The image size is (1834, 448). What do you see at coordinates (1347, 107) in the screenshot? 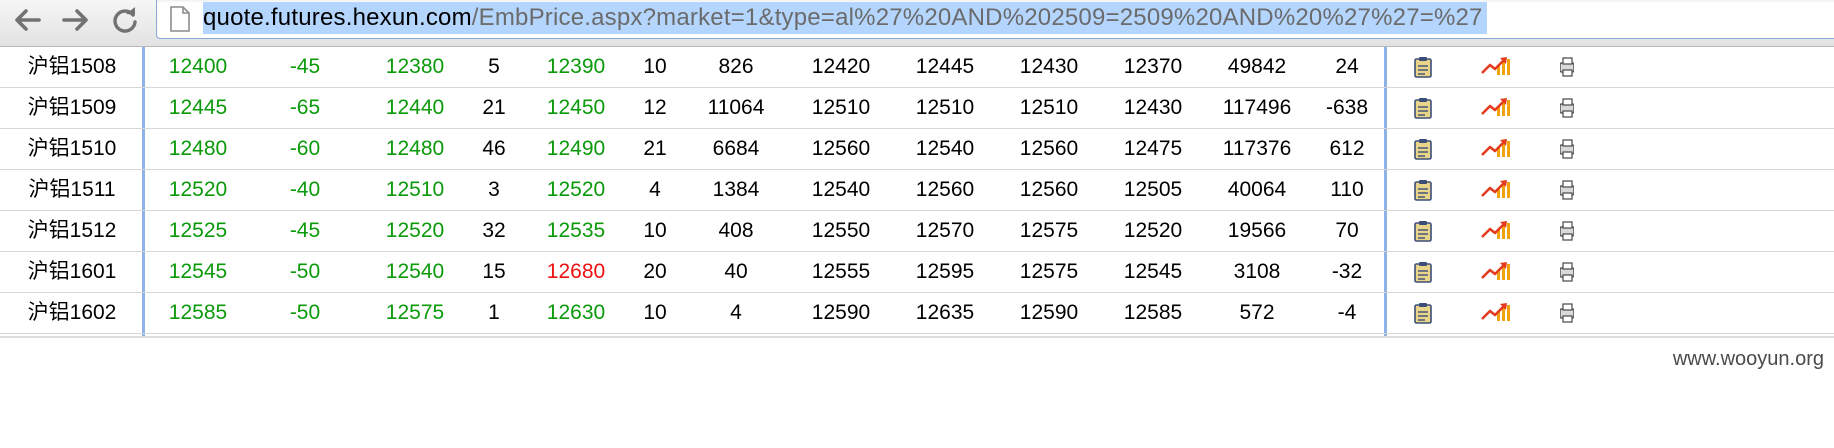
I see `cell-oi-change: -638` at bounding box center [1347, 107].